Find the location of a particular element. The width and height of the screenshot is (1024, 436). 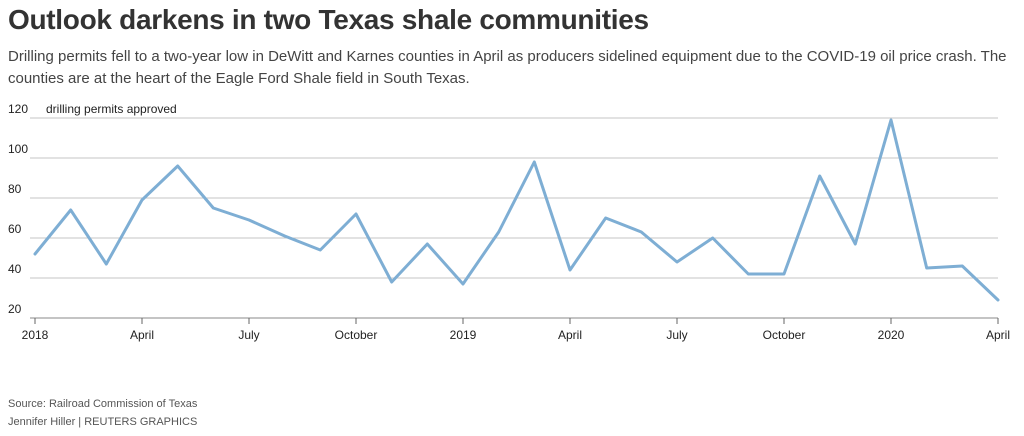

y-tick-label-120: 120 is located at coordinates (18, 109).